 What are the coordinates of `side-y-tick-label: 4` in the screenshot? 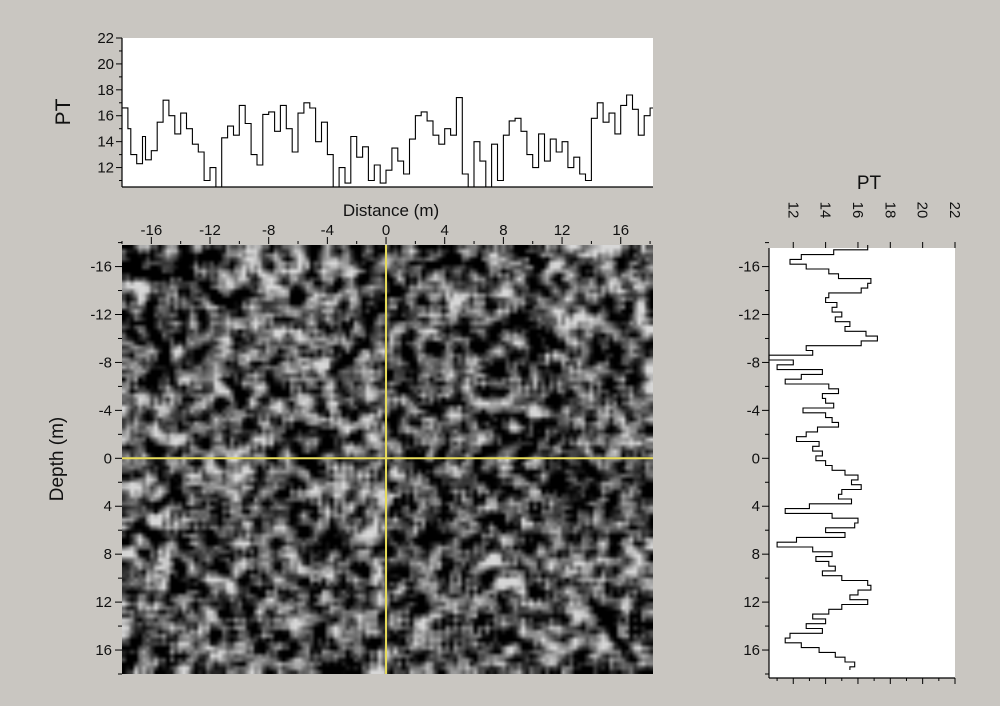 It's located at (756, 506).